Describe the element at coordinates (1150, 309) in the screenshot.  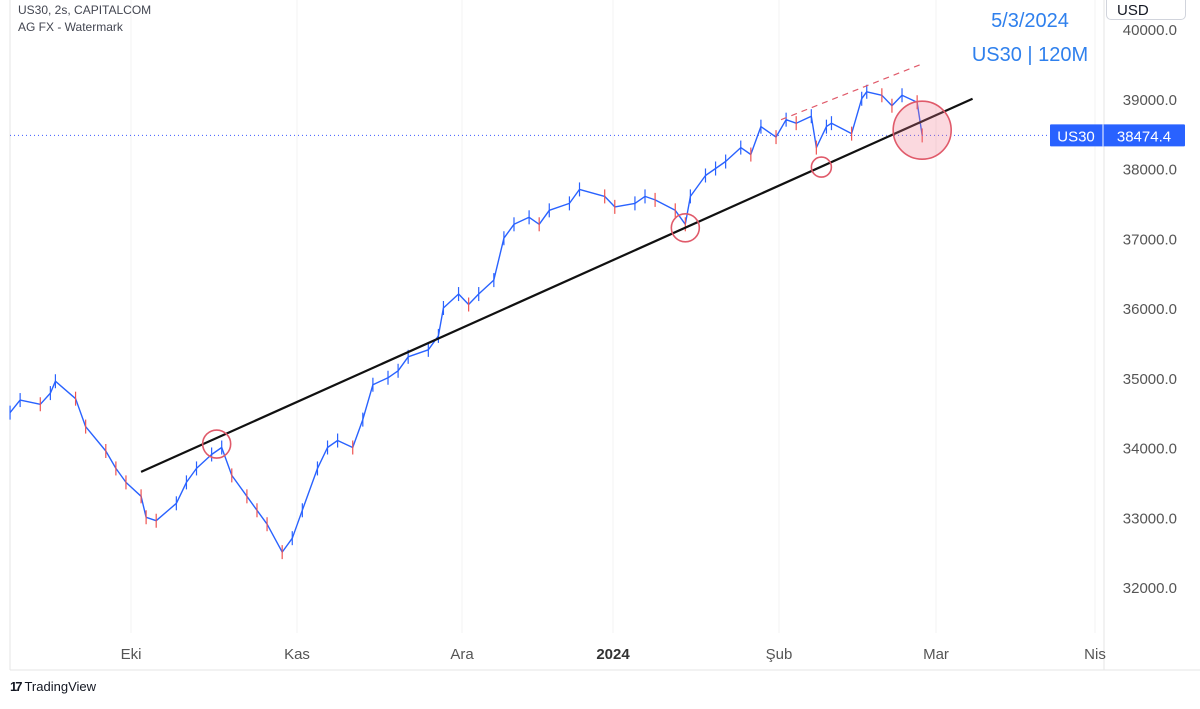
I see `y-tick-label: 36000.0` at that location.